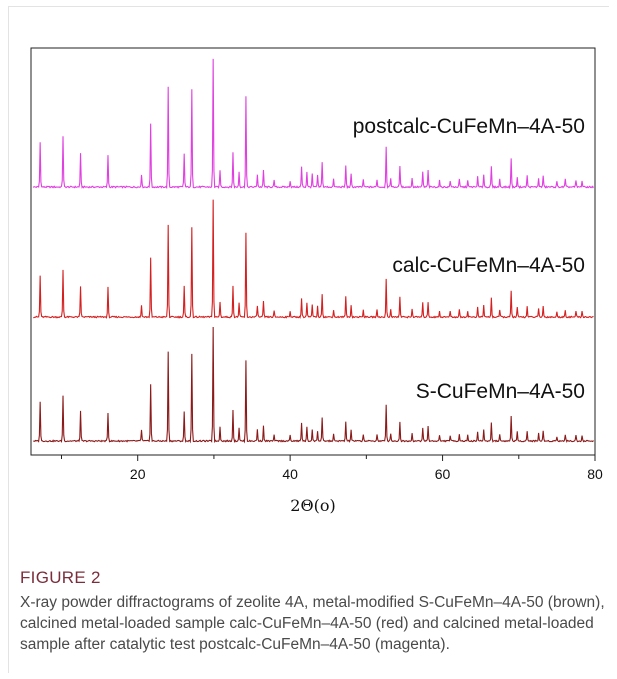 This screenshot has width=617, height=679. I want to click on series-label-1: postcalc-CuFeMn–4A-50, so click(469, 126).